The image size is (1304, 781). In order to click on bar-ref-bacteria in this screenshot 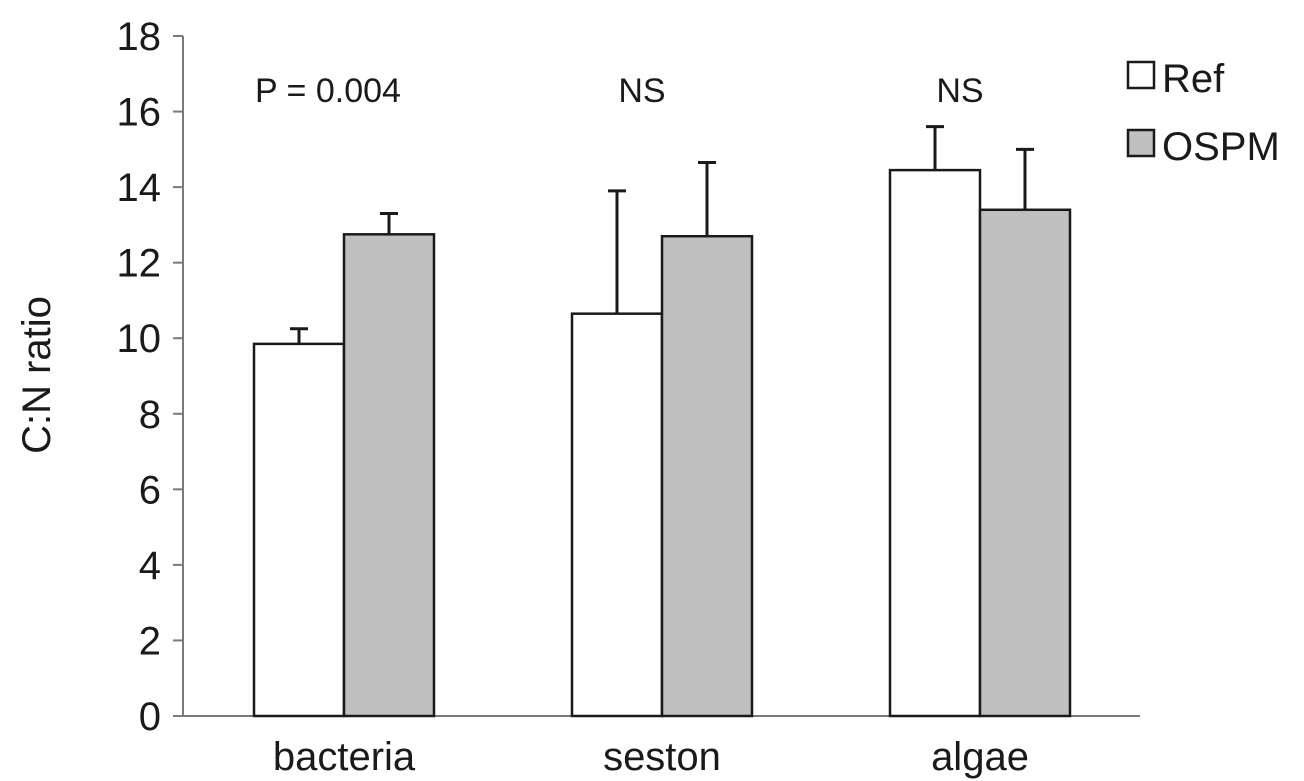, I will do `click(299, 530)`.